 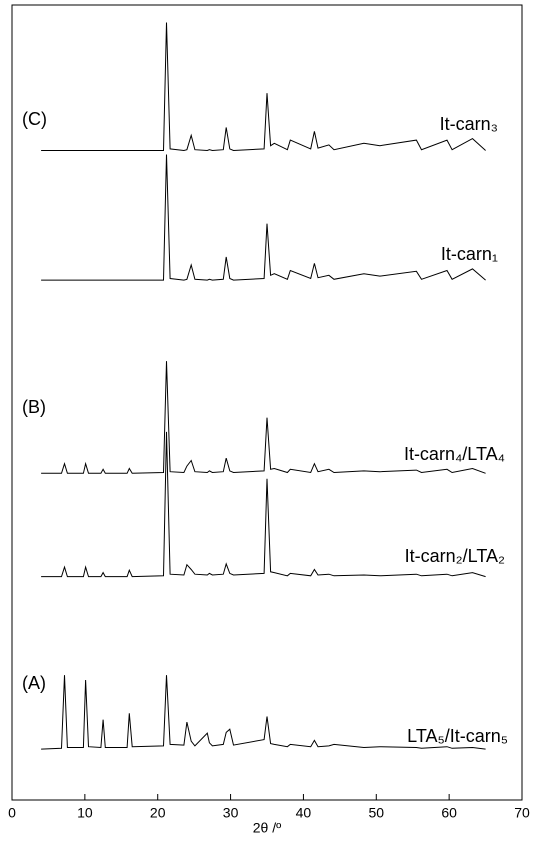 What do you see at coordinates (231, 813) in the screenshot?
I see `x-tick-label: 30` at bounding box center [231, 813].